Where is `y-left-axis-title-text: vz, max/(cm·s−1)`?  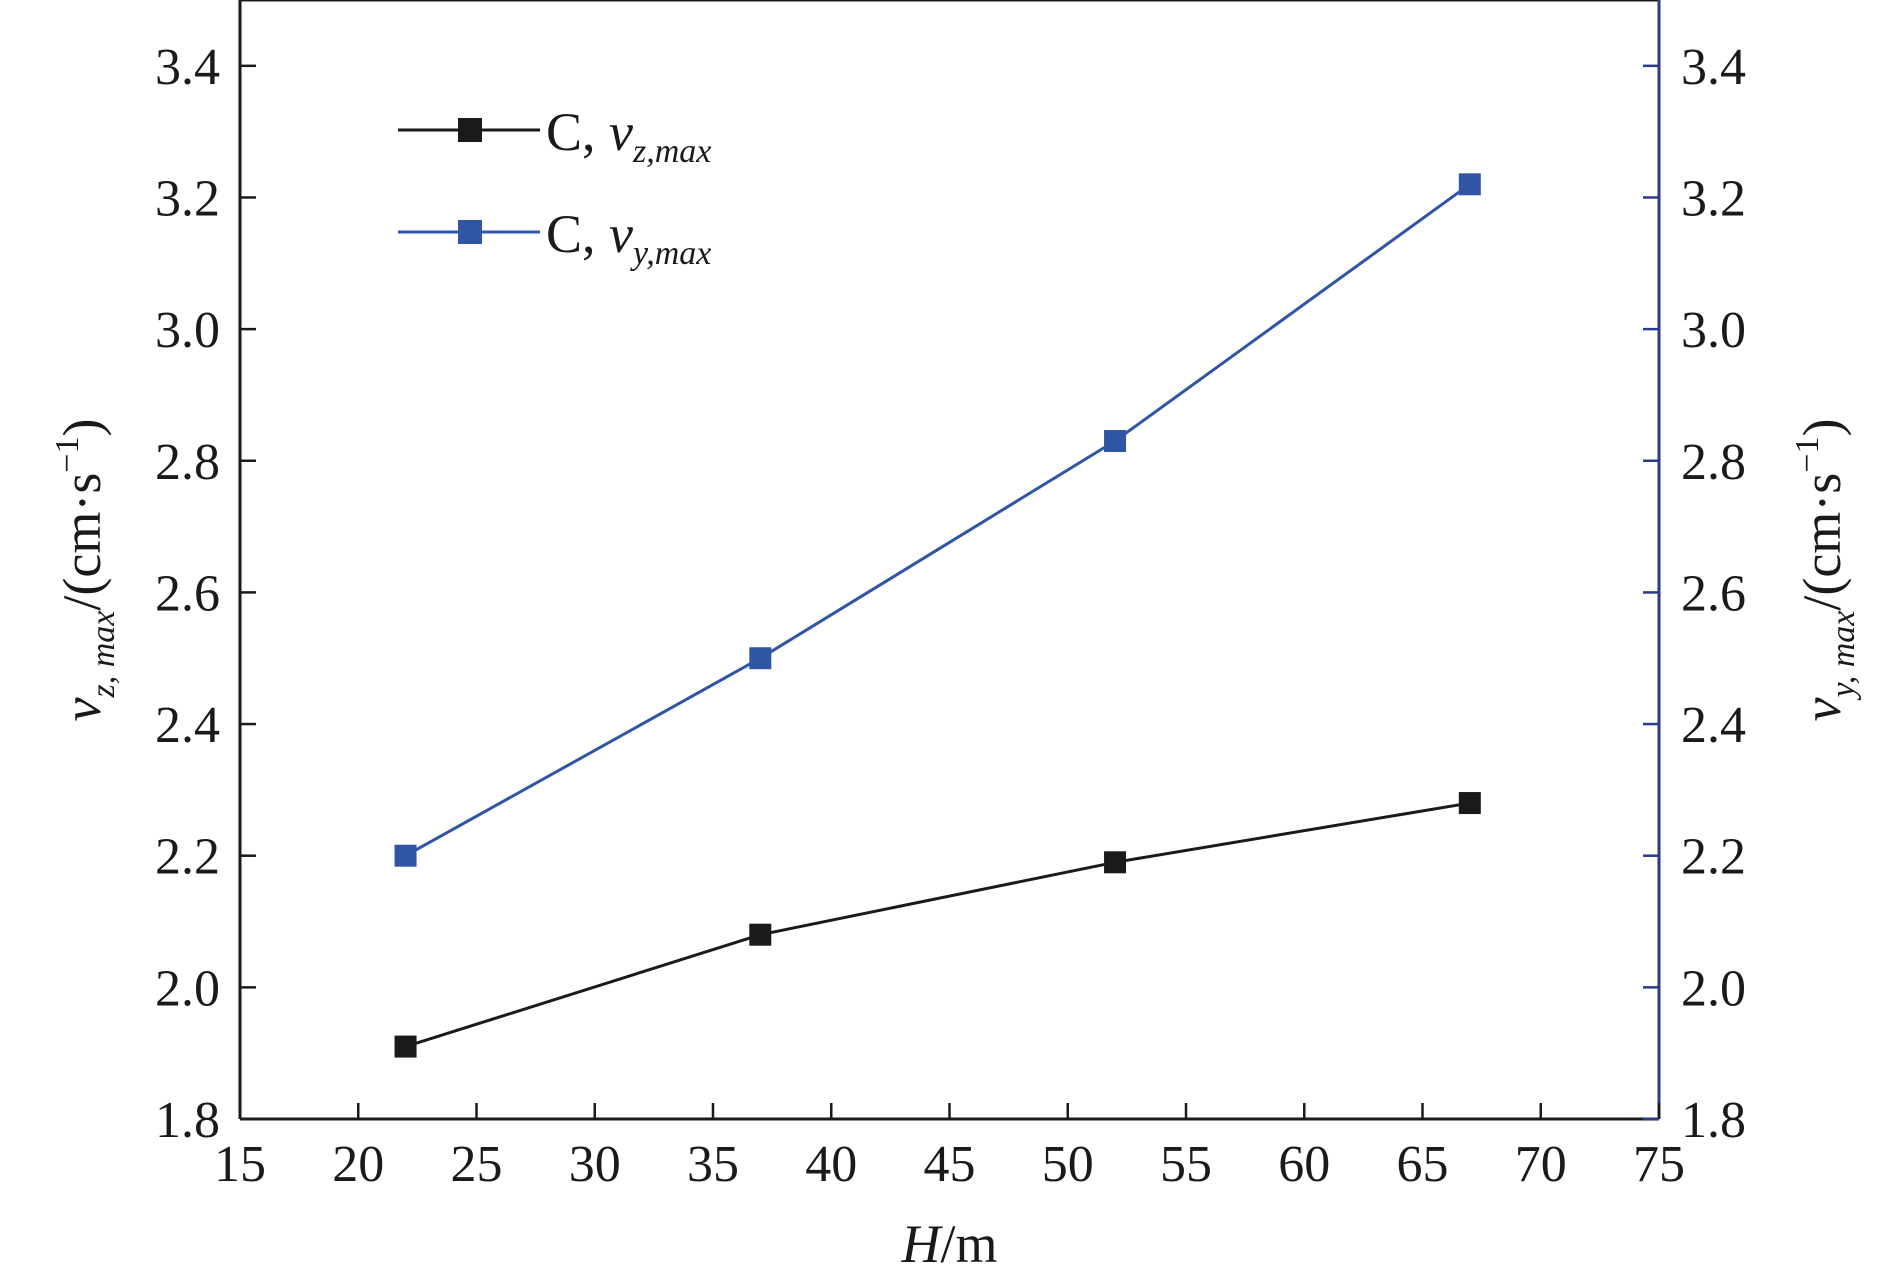
y-left-axis-title-text: vz, max/(cm·s−1) is located at coordinates (85, 570).